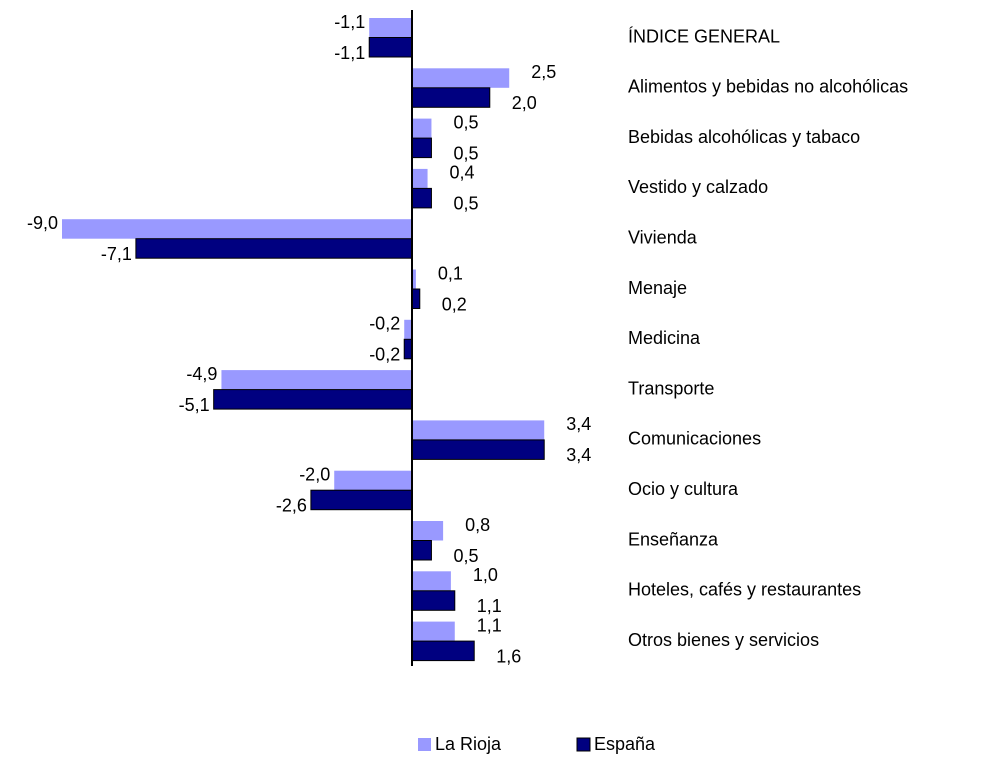 The image size is (1008, 758). I want to click on value-label: -9,0, so click(42, 223).